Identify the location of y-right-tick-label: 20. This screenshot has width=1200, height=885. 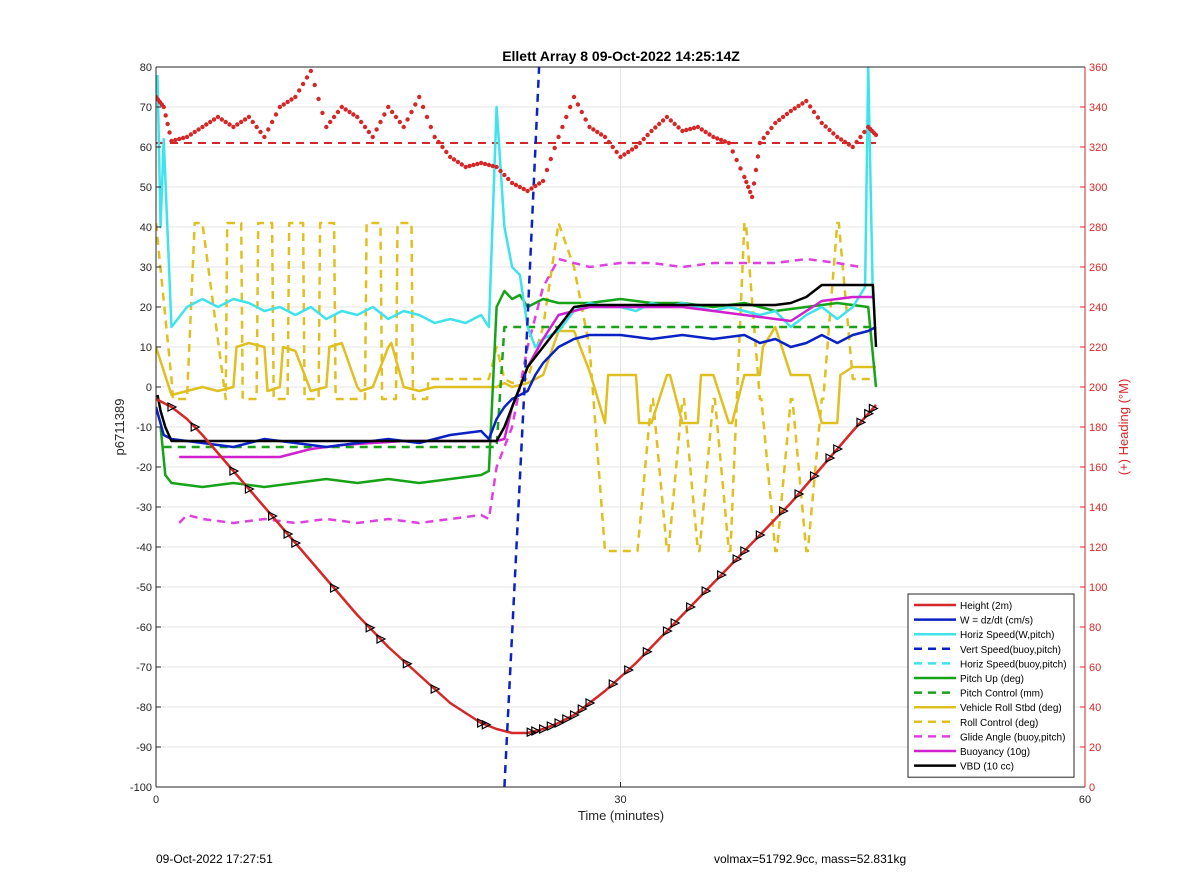
(1095, 748).